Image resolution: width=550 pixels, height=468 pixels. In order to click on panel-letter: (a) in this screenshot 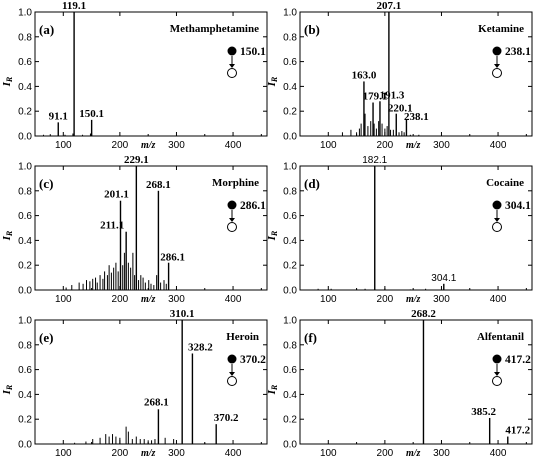, I will do `click(46, 29)`.